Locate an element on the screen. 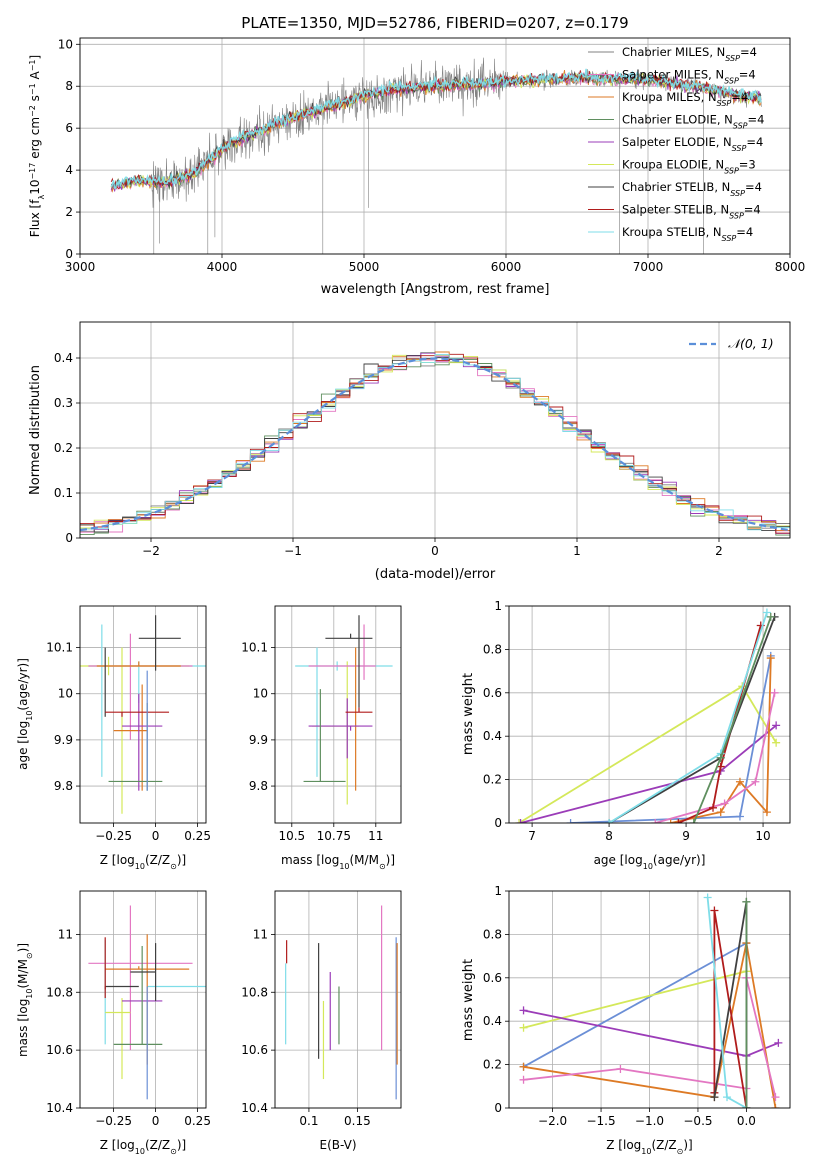 This screenshot has height=1170, width=819. legend-entry: Chabrier STELIB, NSSP=4 is located at coordinates (692, 189).